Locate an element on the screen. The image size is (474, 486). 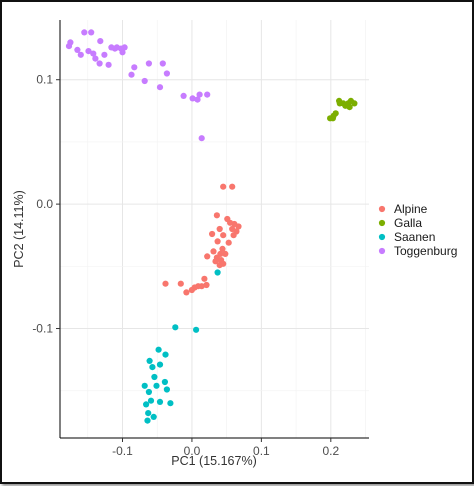
x-tick-label: 0.2 is located at coordinates (330, 451).